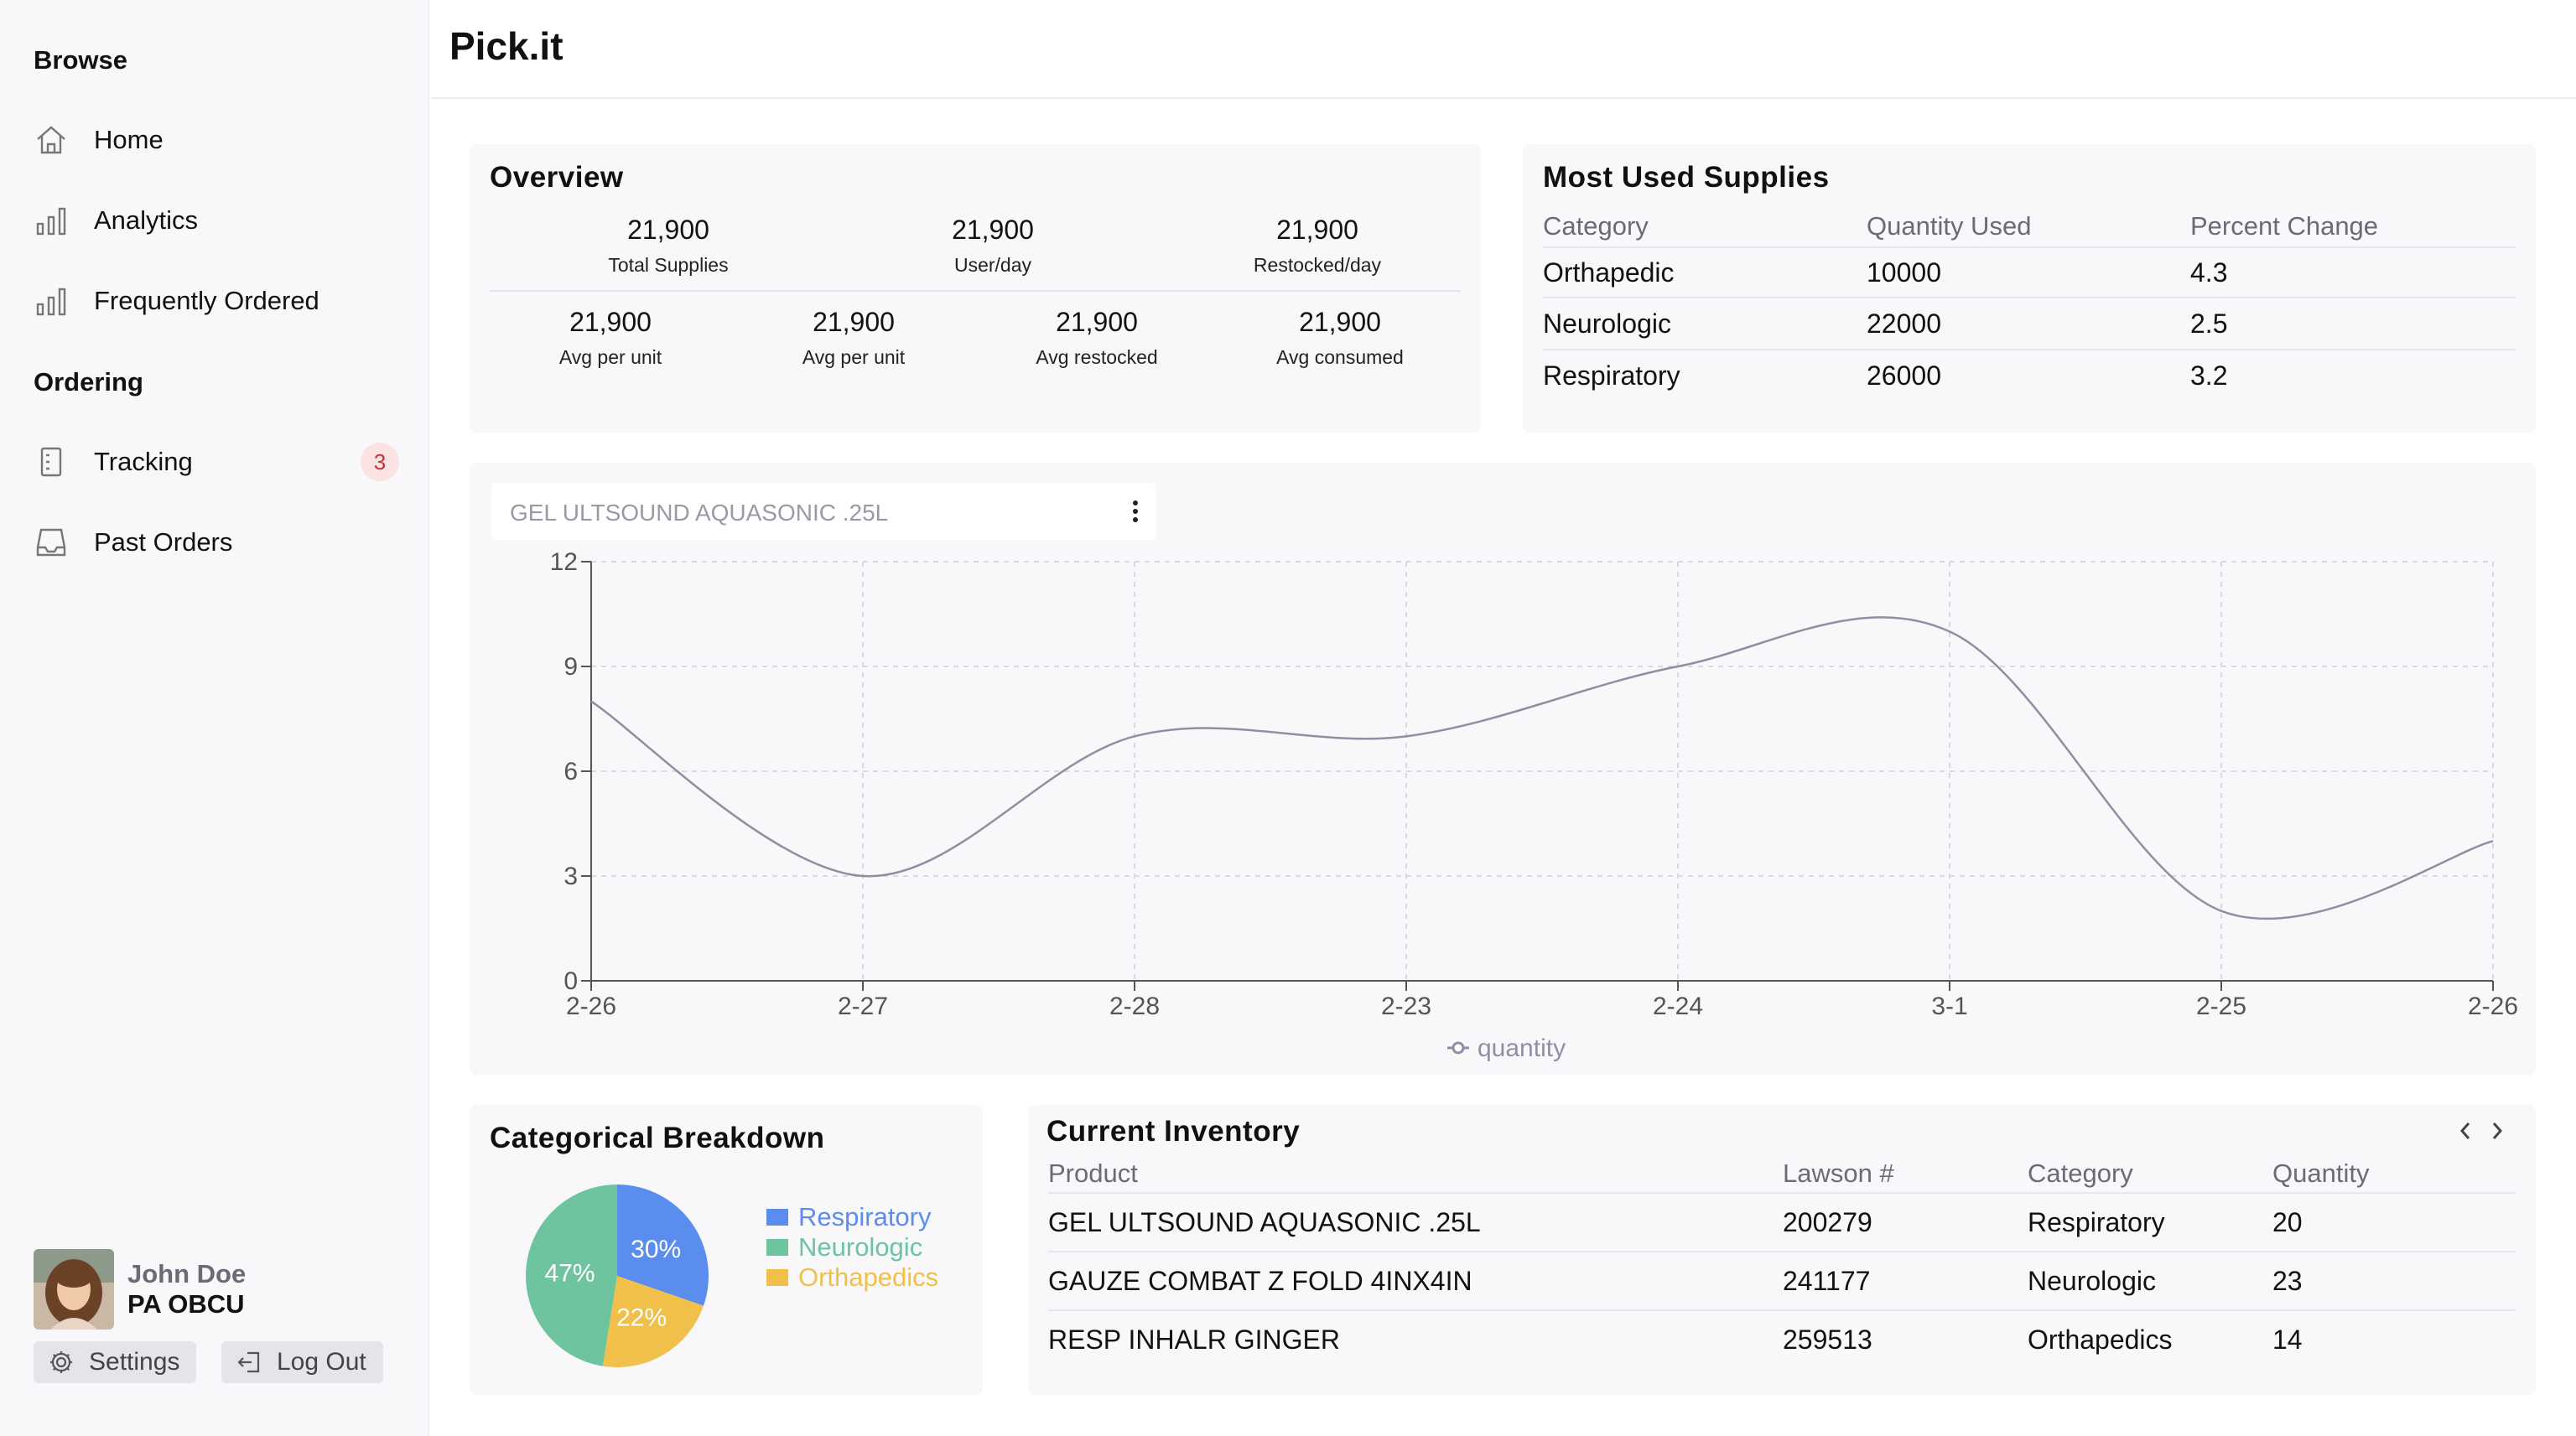  Describe the element at coordinates (610, 338) in the screenshot. I see `stat-avg-per-unit: 21,900 Avg per unit` at that location.